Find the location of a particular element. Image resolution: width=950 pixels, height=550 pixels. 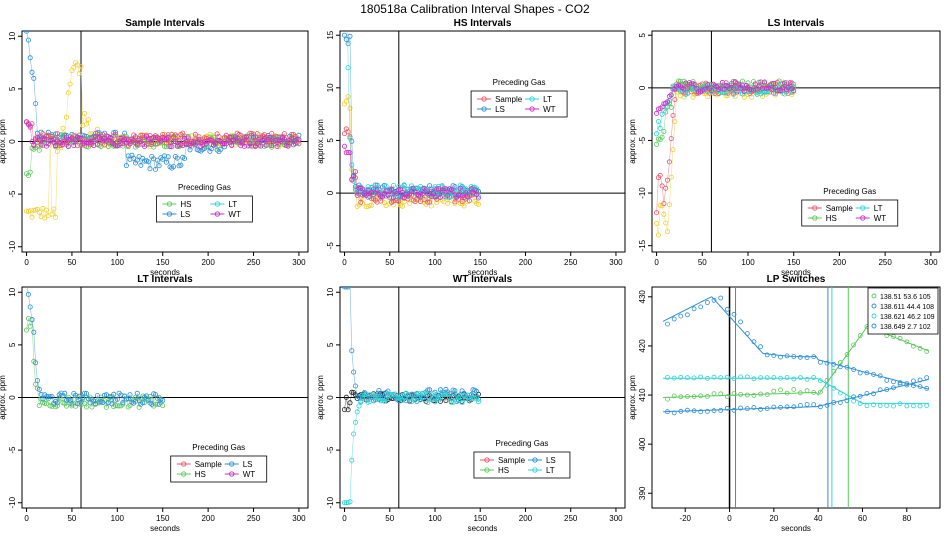

x-tick-label: 250 is located at coordinates (254, 518).